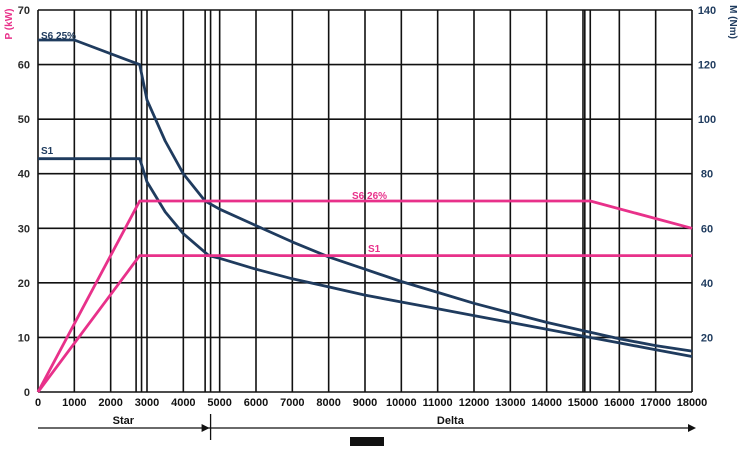 This screenshot has width=744, height=455. I want to click on right-axis-tick-label: 60, so click(707, 229).